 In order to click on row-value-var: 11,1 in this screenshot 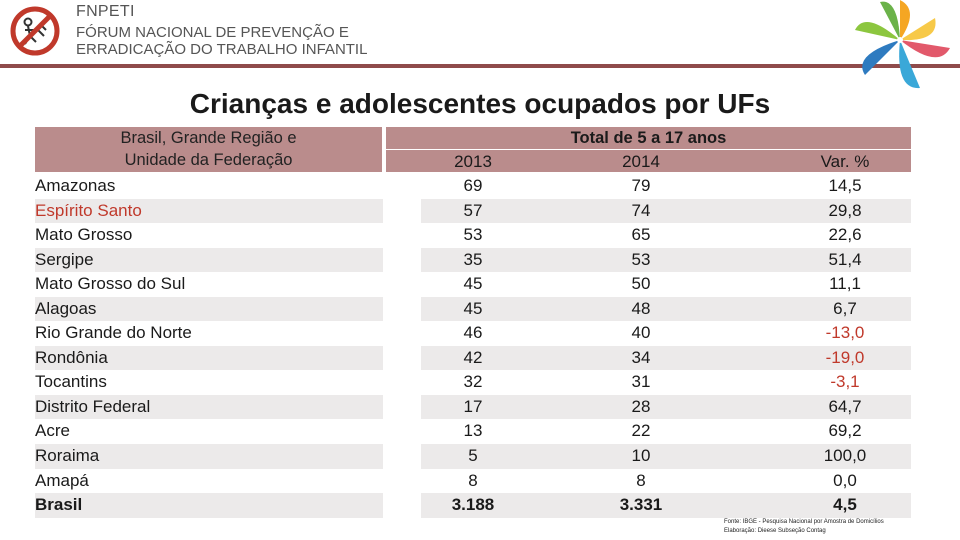, I will do `click(845, 284)`.